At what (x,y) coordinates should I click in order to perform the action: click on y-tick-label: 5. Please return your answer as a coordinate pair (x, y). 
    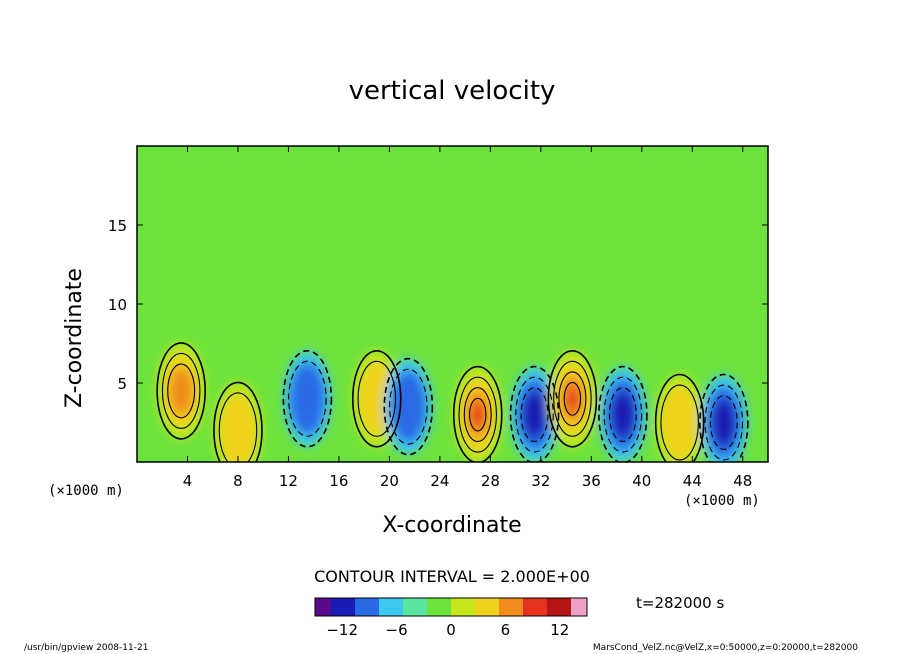
    Looking at the image, I should click on (122, 384).